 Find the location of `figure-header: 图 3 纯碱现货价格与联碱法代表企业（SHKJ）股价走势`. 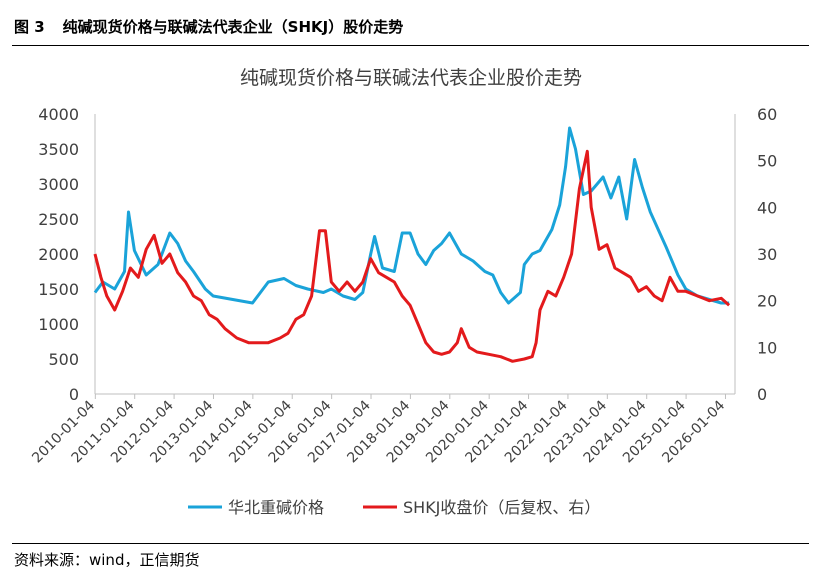

figure-header: 图 3 纯碱现货价格与联碱法代表企业（SHKJ）股价走势 is located at coordinates (208, 26).